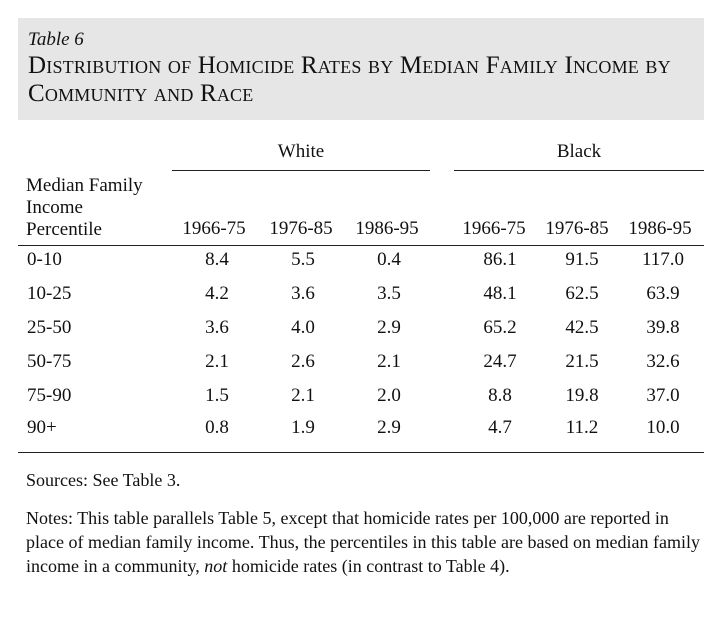 This screenshot has width=722, height=626. What do you see at coordinates (49, 327) in the screenshot?
I see `row-label: 25-50` at bounding box center [49, 327].